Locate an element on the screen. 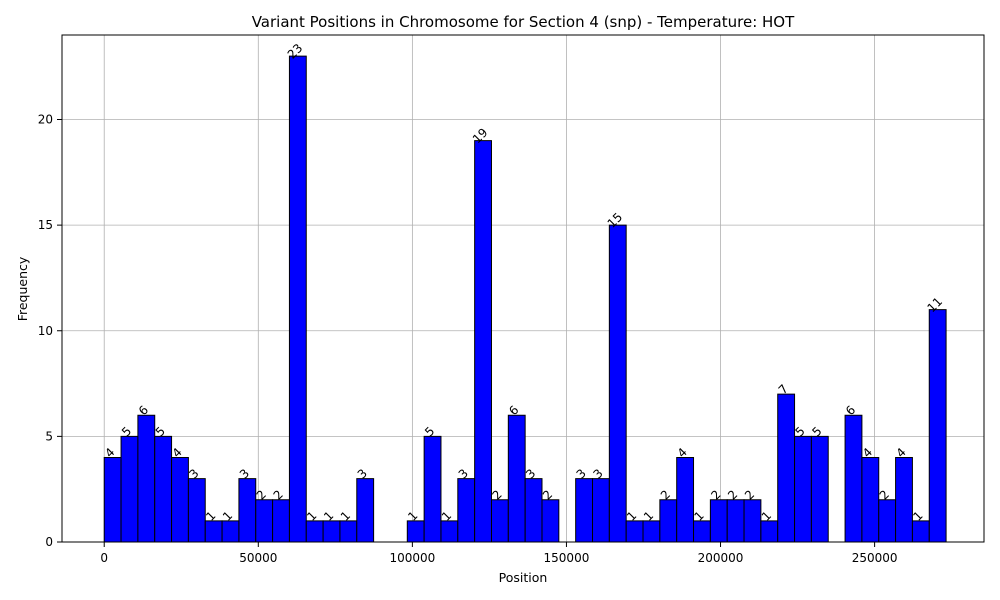  x-tick-label: 50000 is located at coordinates (258, 558).